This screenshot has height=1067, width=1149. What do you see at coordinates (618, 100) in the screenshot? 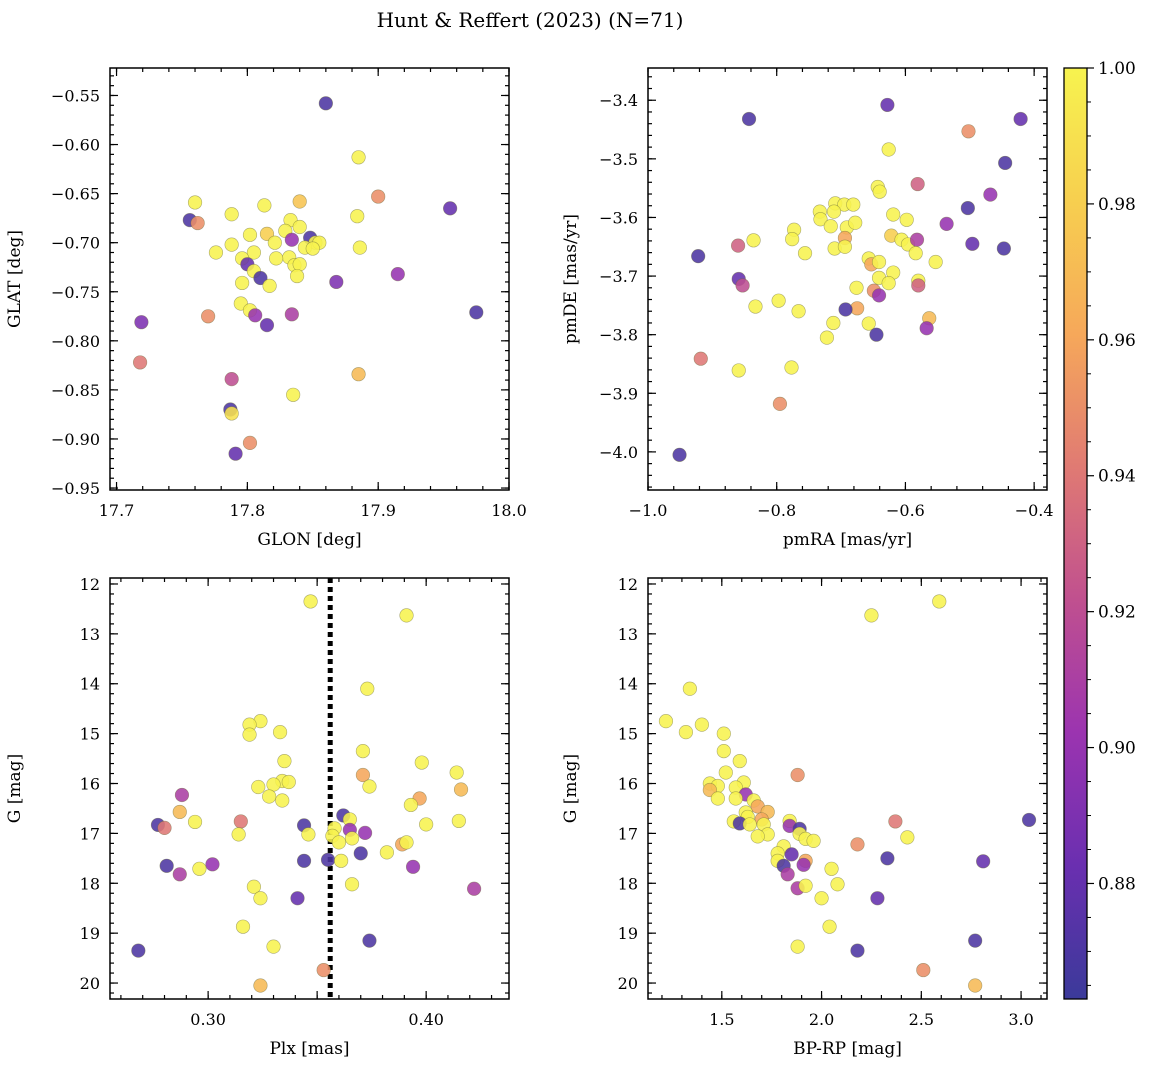
I see `y-tick-label: −3.4` at bounding box center [618, 100].